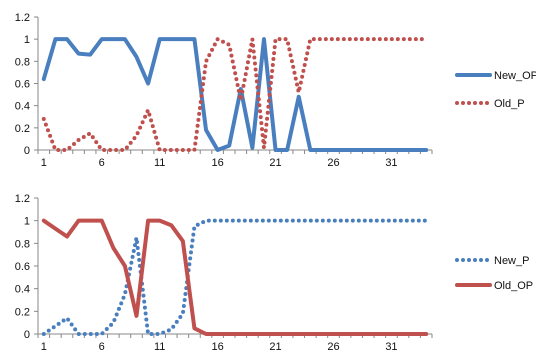 This screenshot has height=358, width=536. I want to click on legend-label: New_OP, so click(515, 76).